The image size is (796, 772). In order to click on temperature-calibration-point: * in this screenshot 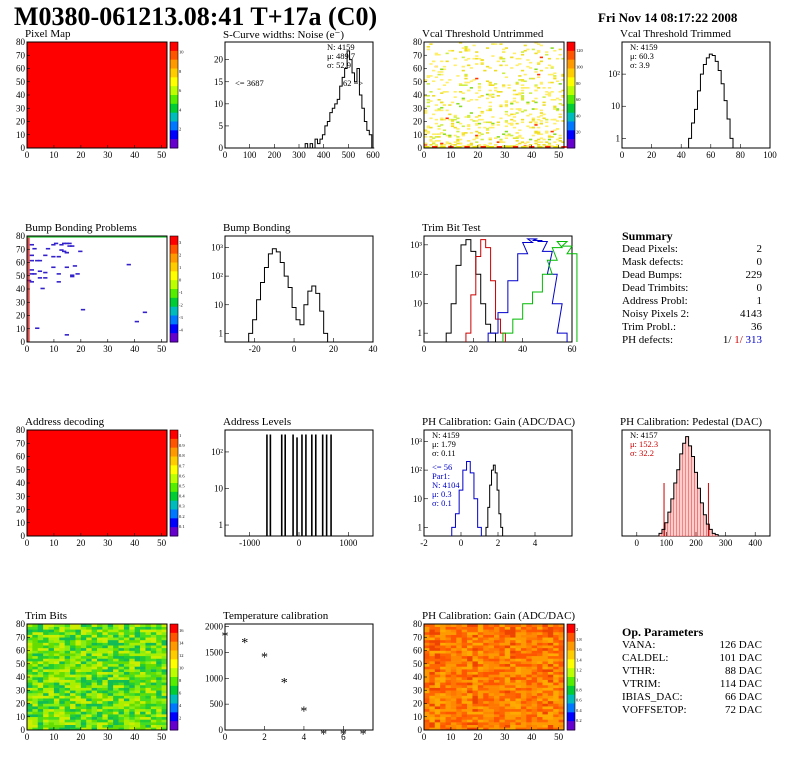, I will do `click(244, 643)`.